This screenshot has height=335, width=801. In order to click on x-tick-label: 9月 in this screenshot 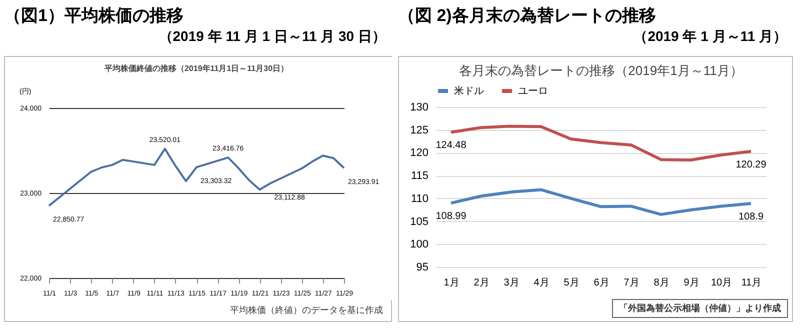, I will do `click(692, 283)`.